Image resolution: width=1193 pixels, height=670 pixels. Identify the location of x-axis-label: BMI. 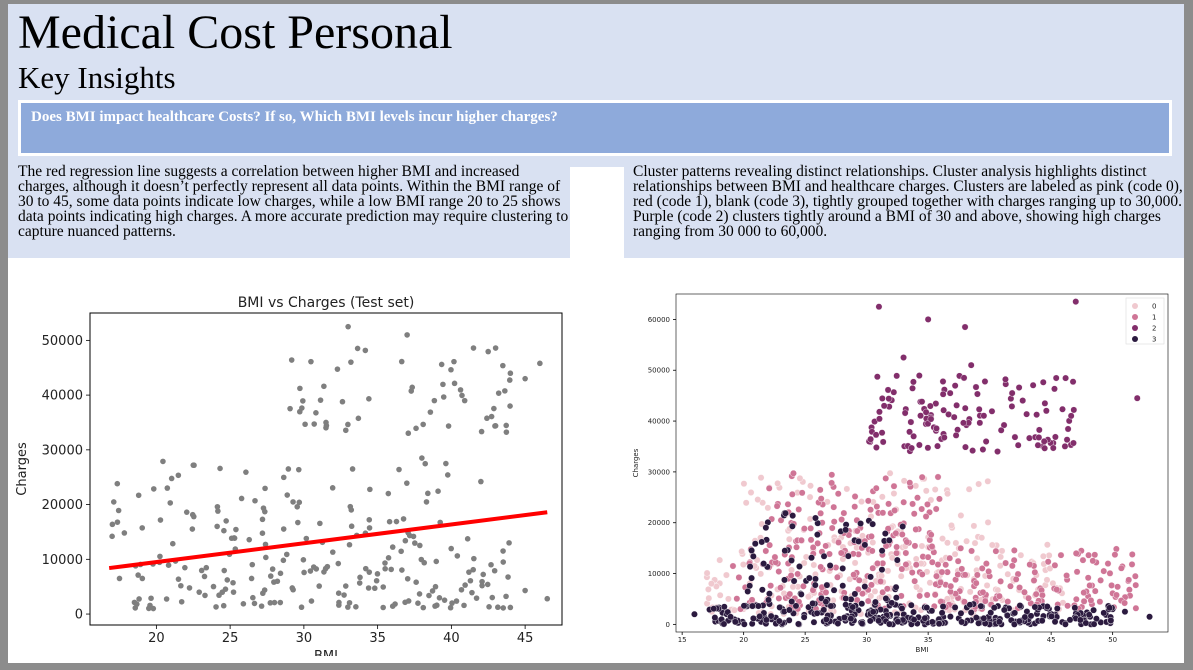
(922, 650).